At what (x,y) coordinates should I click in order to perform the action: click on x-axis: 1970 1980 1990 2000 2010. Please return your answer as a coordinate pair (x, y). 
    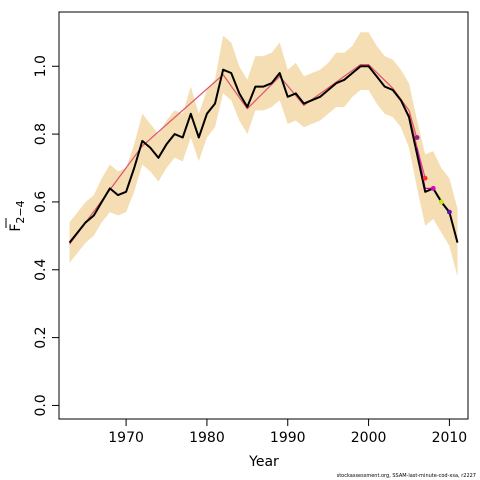
    Looking at the image, I should click on (287, 432).